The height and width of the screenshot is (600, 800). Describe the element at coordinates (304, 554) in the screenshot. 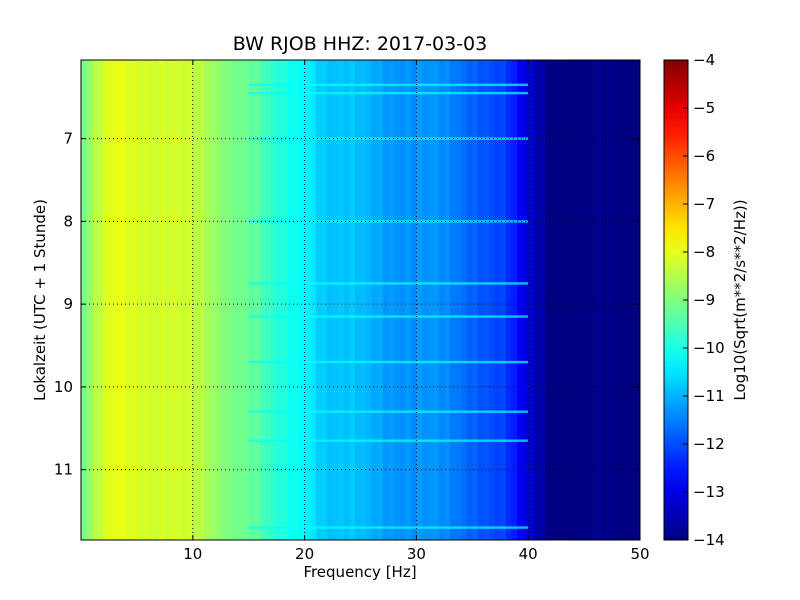

I see `x-tick-label: 20` at that location.